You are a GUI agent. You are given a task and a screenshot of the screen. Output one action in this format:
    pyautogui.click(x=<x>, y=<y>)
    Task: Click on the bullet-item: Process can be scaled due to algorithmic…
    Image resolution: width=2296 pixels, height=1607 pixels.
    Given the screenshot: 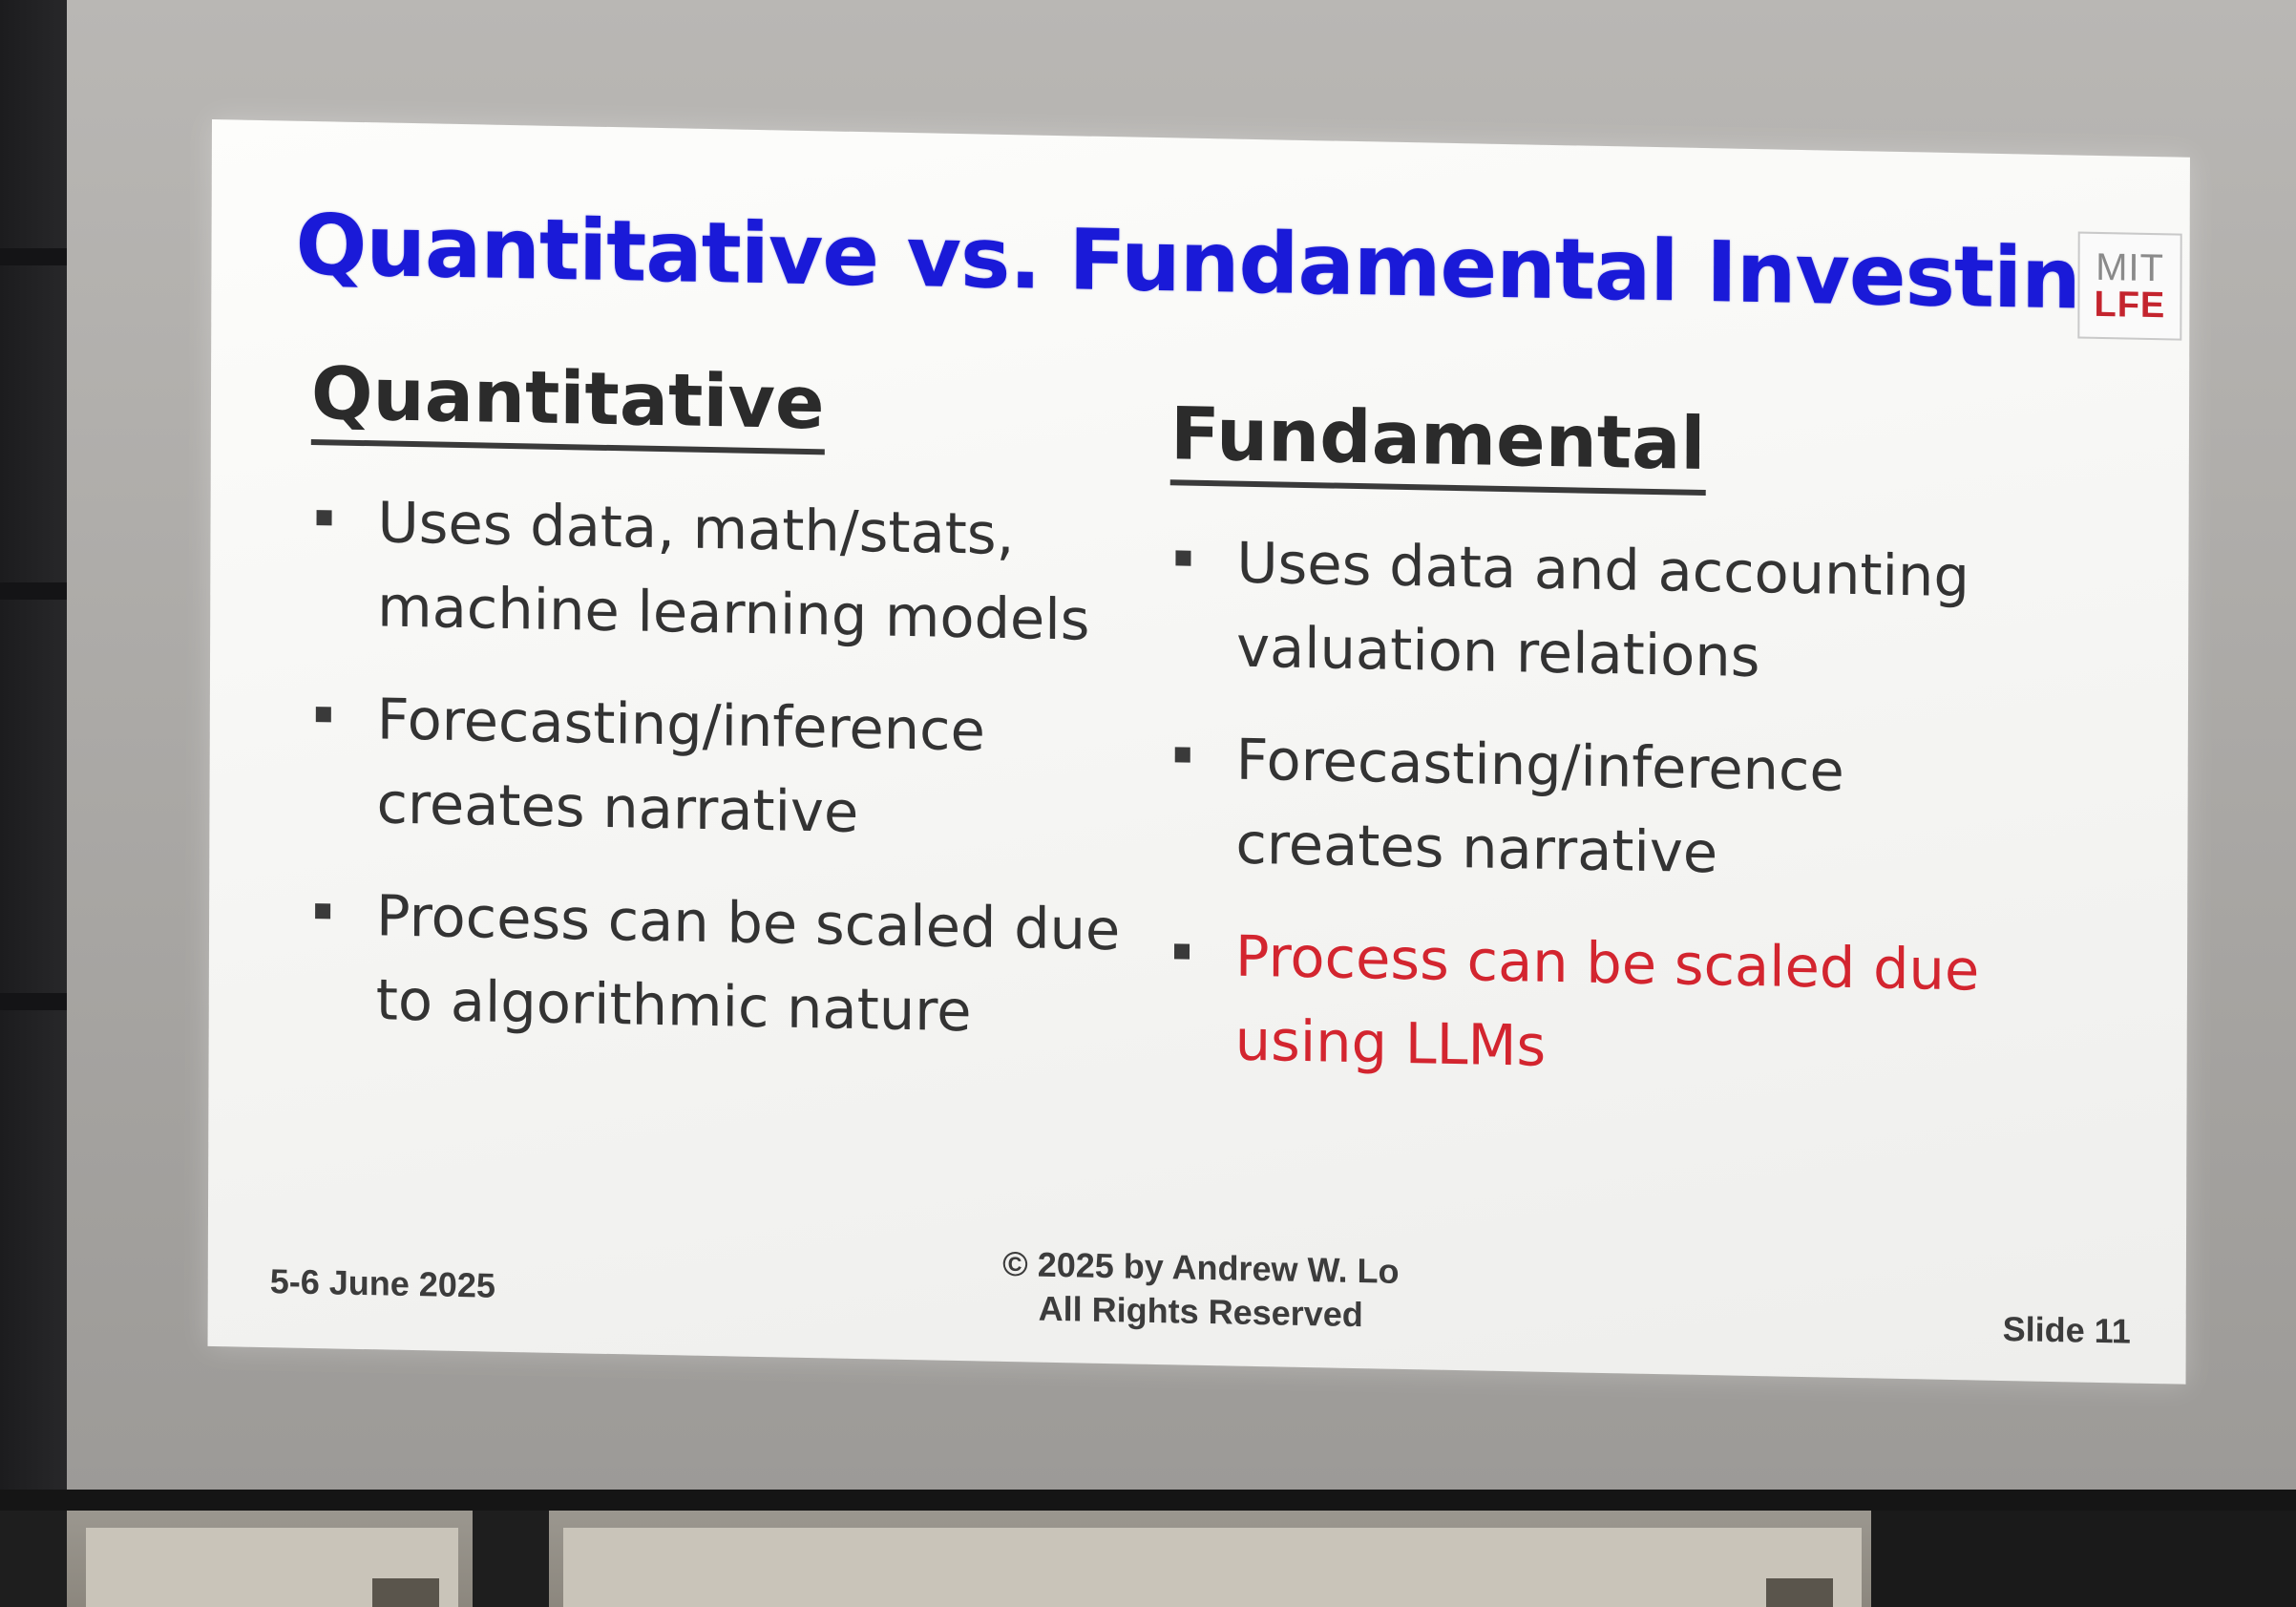 What is the action you would take?
    pyautogui.click(x=739, y=965)
    